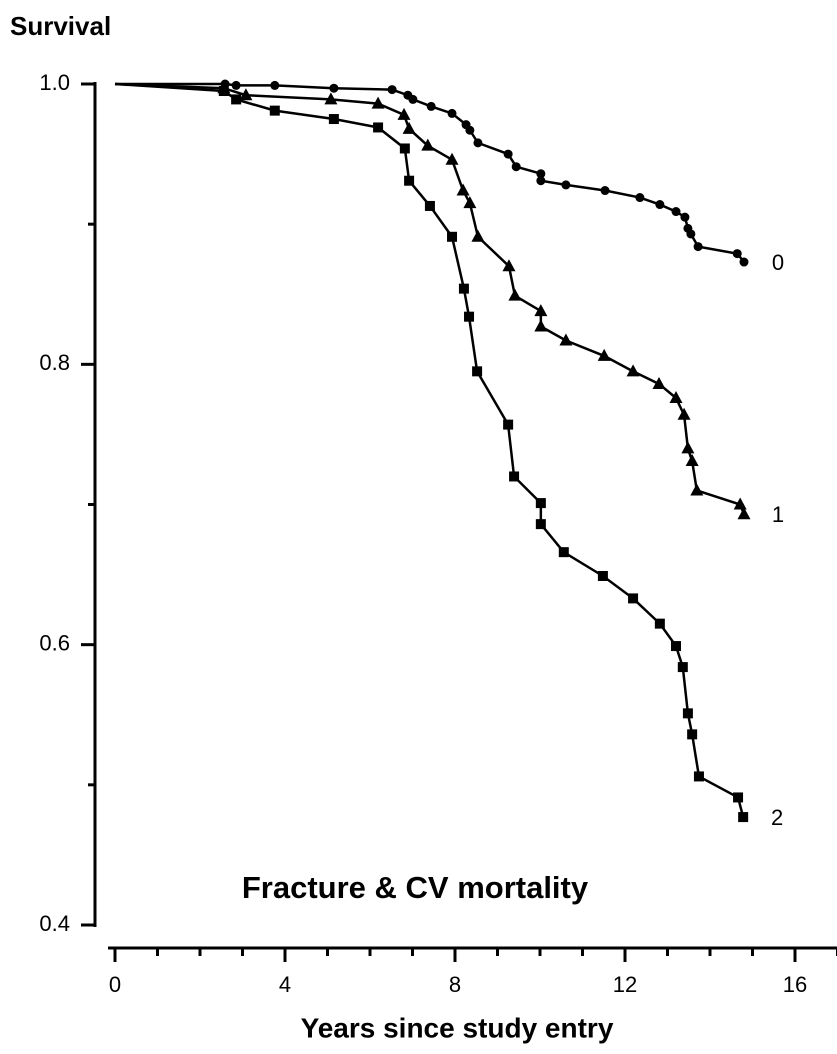  What do you see at coordinates (778, 262) in the screenshot?
I see `series-label: 0` at bounding box center [778, 262].